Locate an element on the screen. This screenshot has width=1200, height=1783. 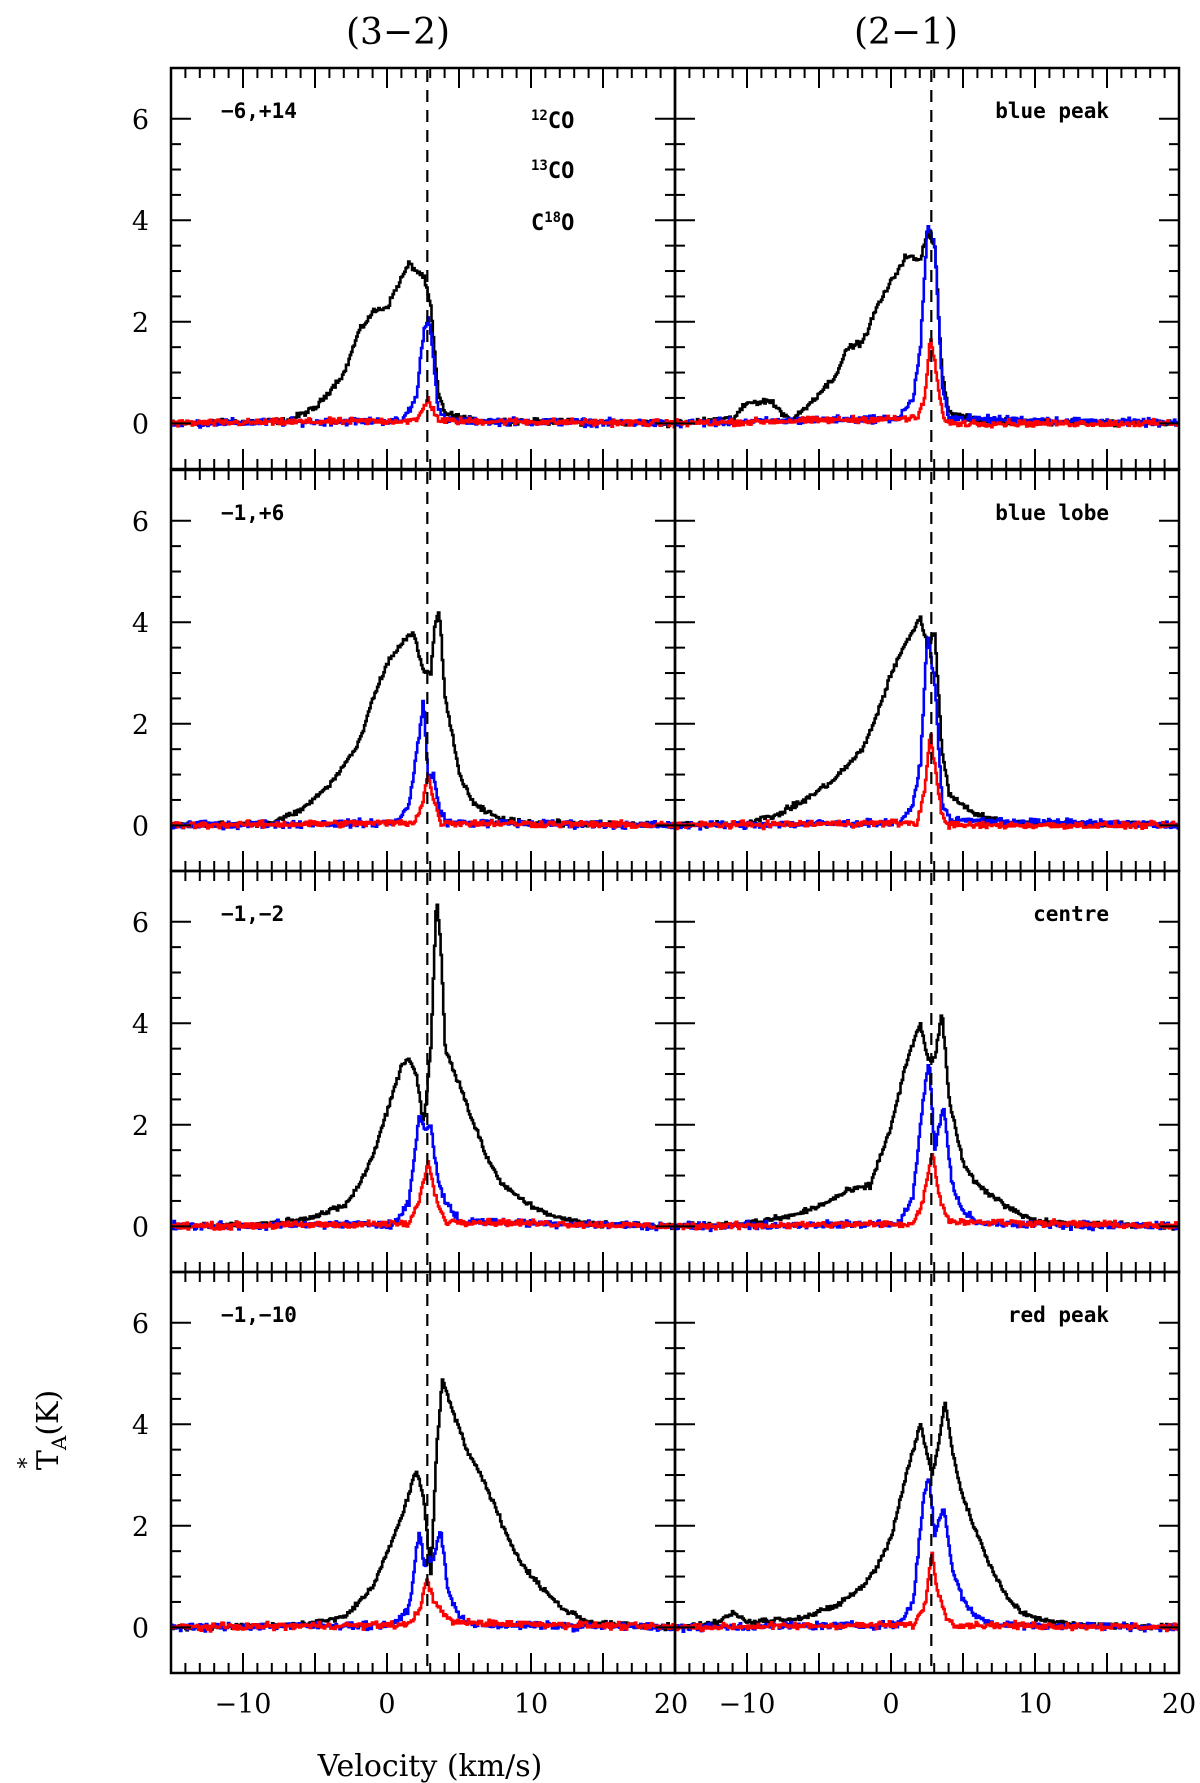
legend-co13-sup: 13 is located at coordinates (539, 166).